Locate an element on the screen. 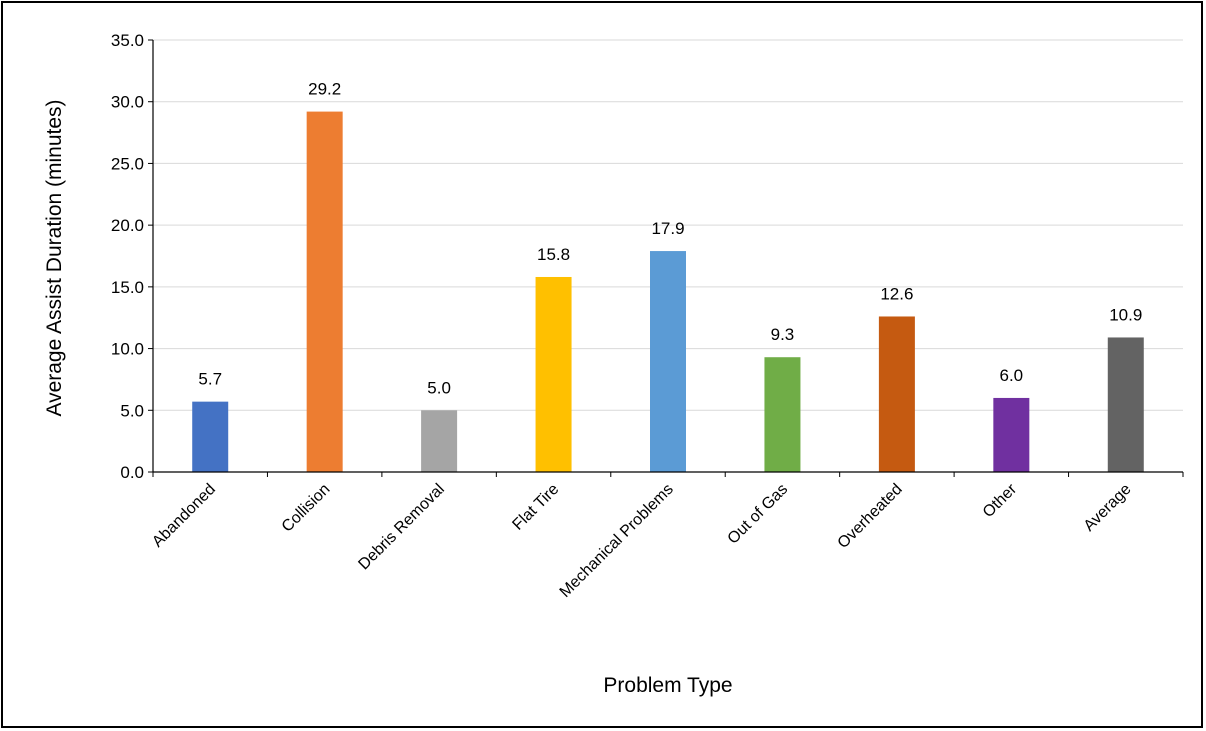 The width and height of the screenshot is (1206, 731). y-tick-label: 0.0 is located at coordinates (132, 472).